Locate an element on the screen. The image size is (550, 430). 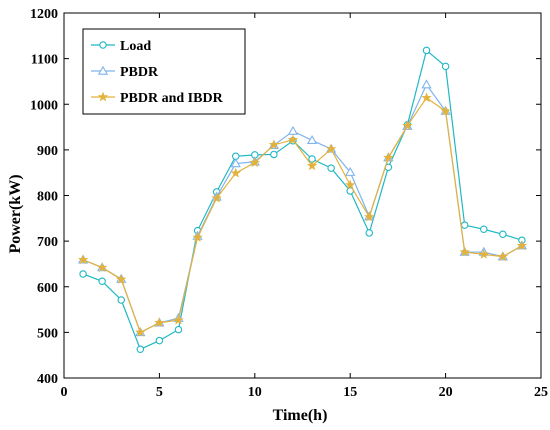
y-tick-label: 1200 is located at coordinates (44, 14).